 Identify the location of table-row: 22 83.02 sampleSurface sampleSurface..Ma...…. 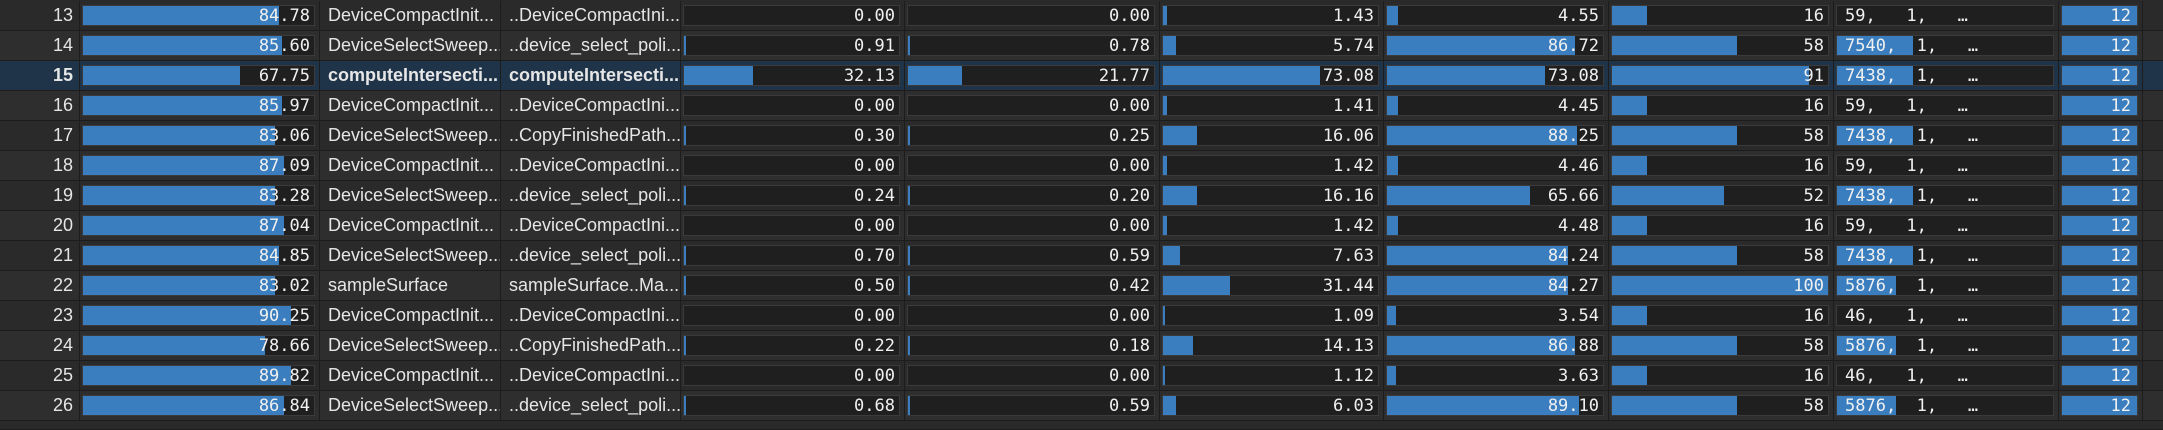
(1081, 286).